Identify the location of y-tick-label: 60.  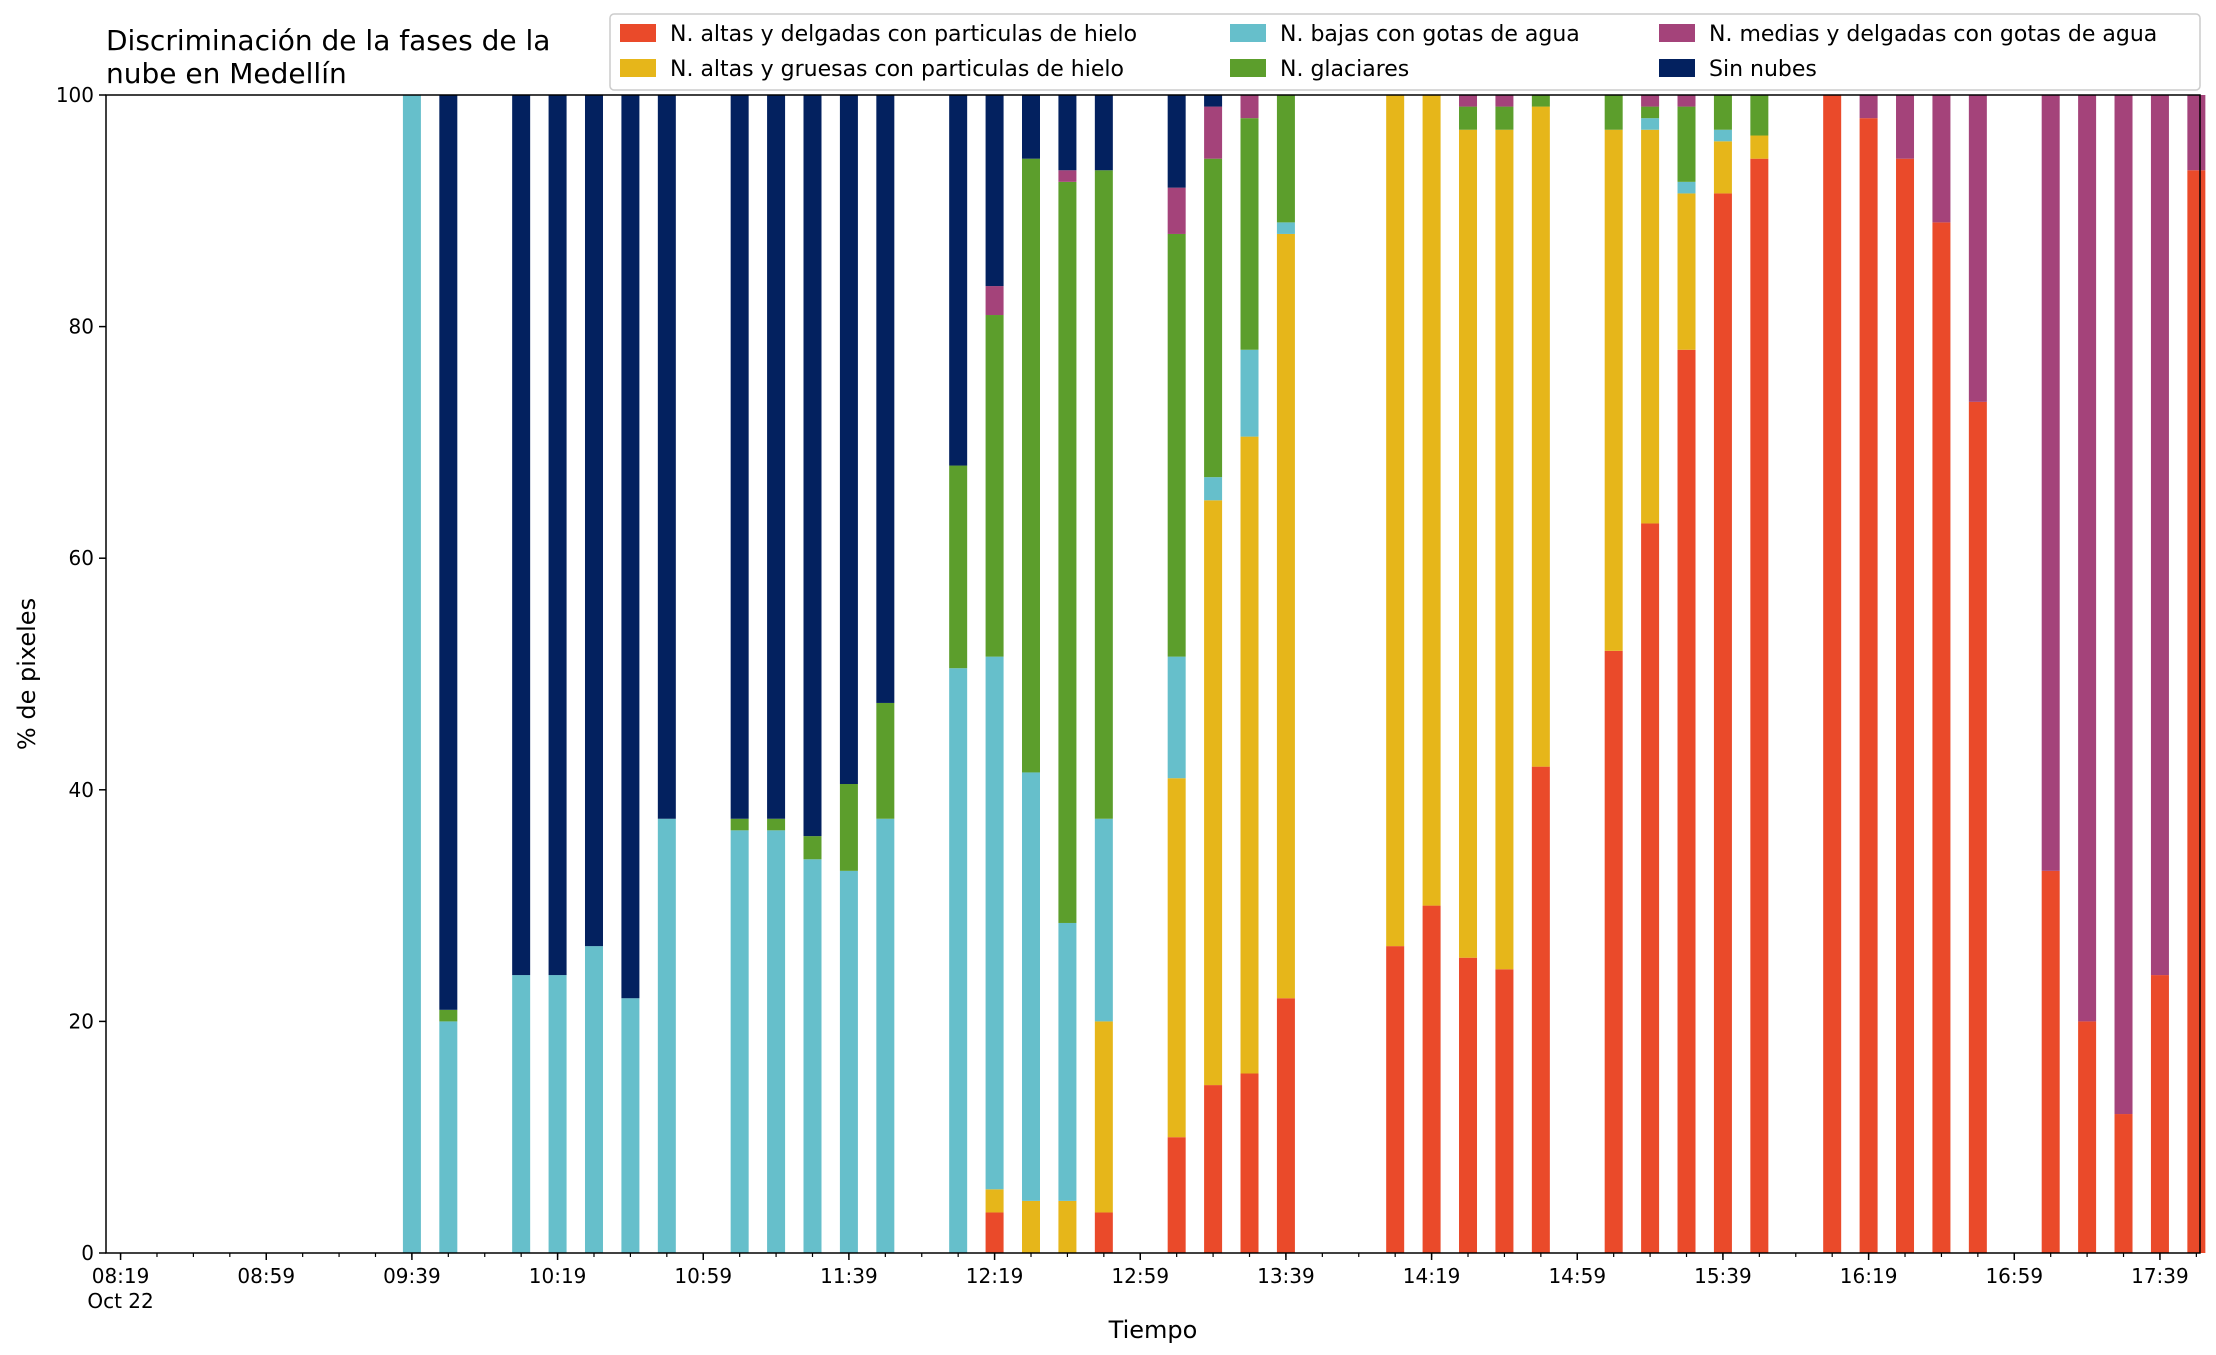
(81, 558).